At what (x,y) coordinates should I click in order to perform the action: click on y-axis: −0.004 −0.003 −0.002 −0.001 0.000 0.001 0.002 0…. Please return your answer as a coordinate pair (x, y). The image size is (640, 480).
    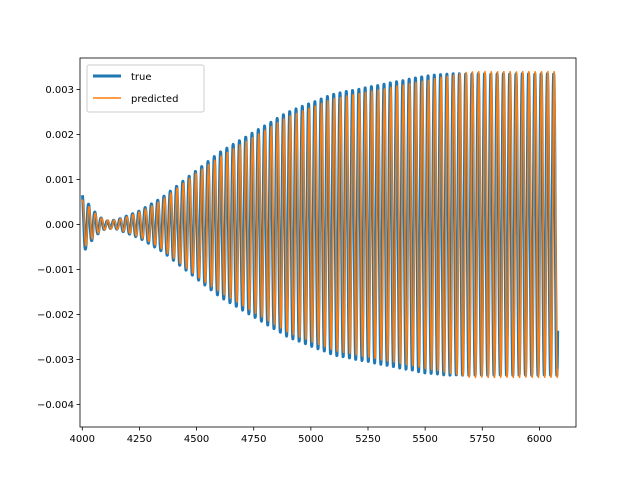
    Looking at the image, I should click on (58, 248).